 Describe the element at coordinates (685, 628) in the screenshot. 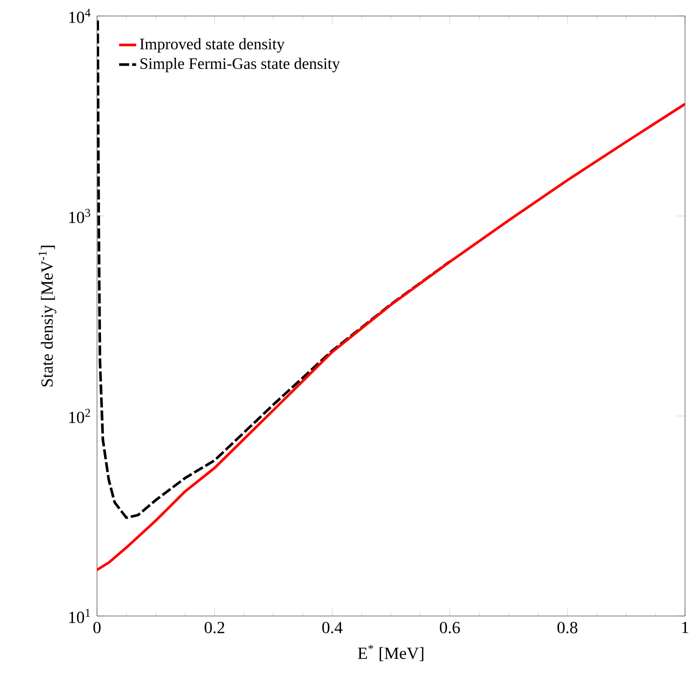

I see `x-tick-label: 1` at that location.